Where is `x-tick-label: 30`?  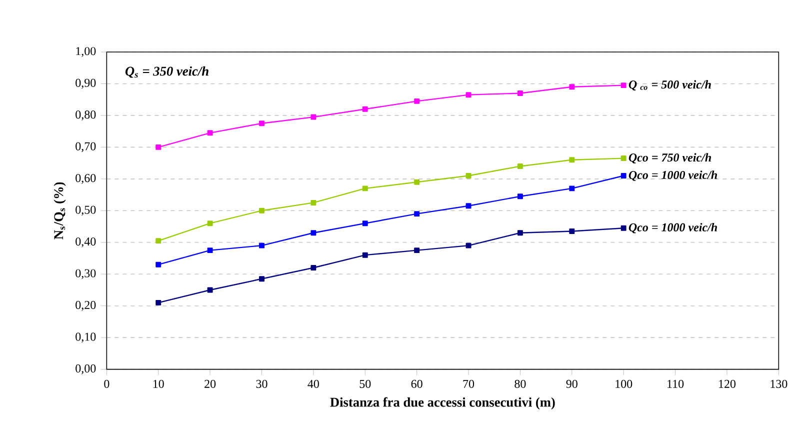 x-tick-label: 30 is located at coordinates (262, 384).